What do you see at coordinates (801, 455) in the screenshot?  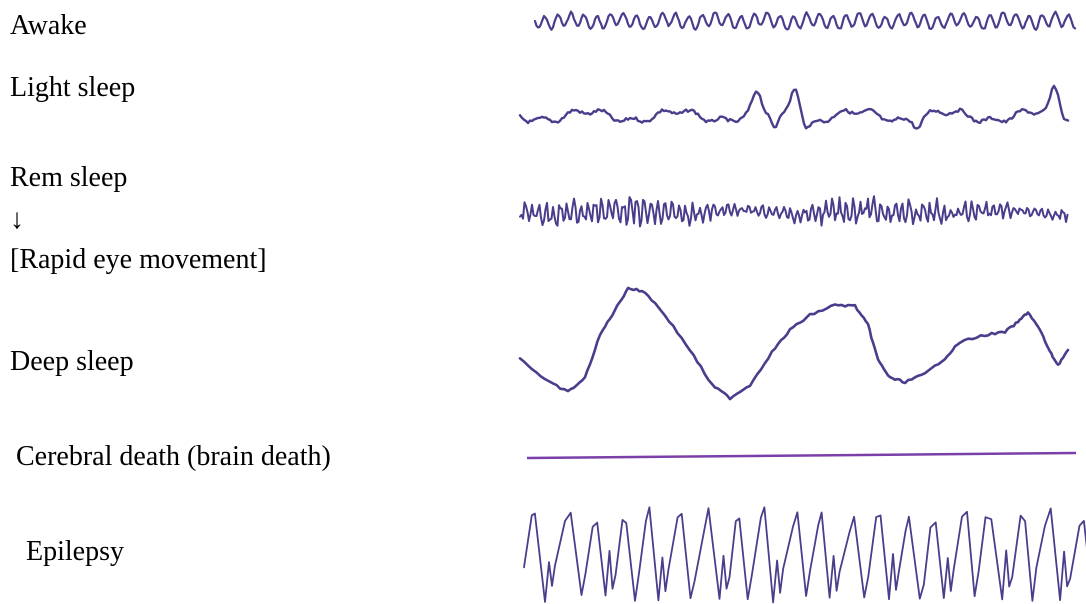 I see `cerebral-death-flatline` at bounding box center [801, 455].